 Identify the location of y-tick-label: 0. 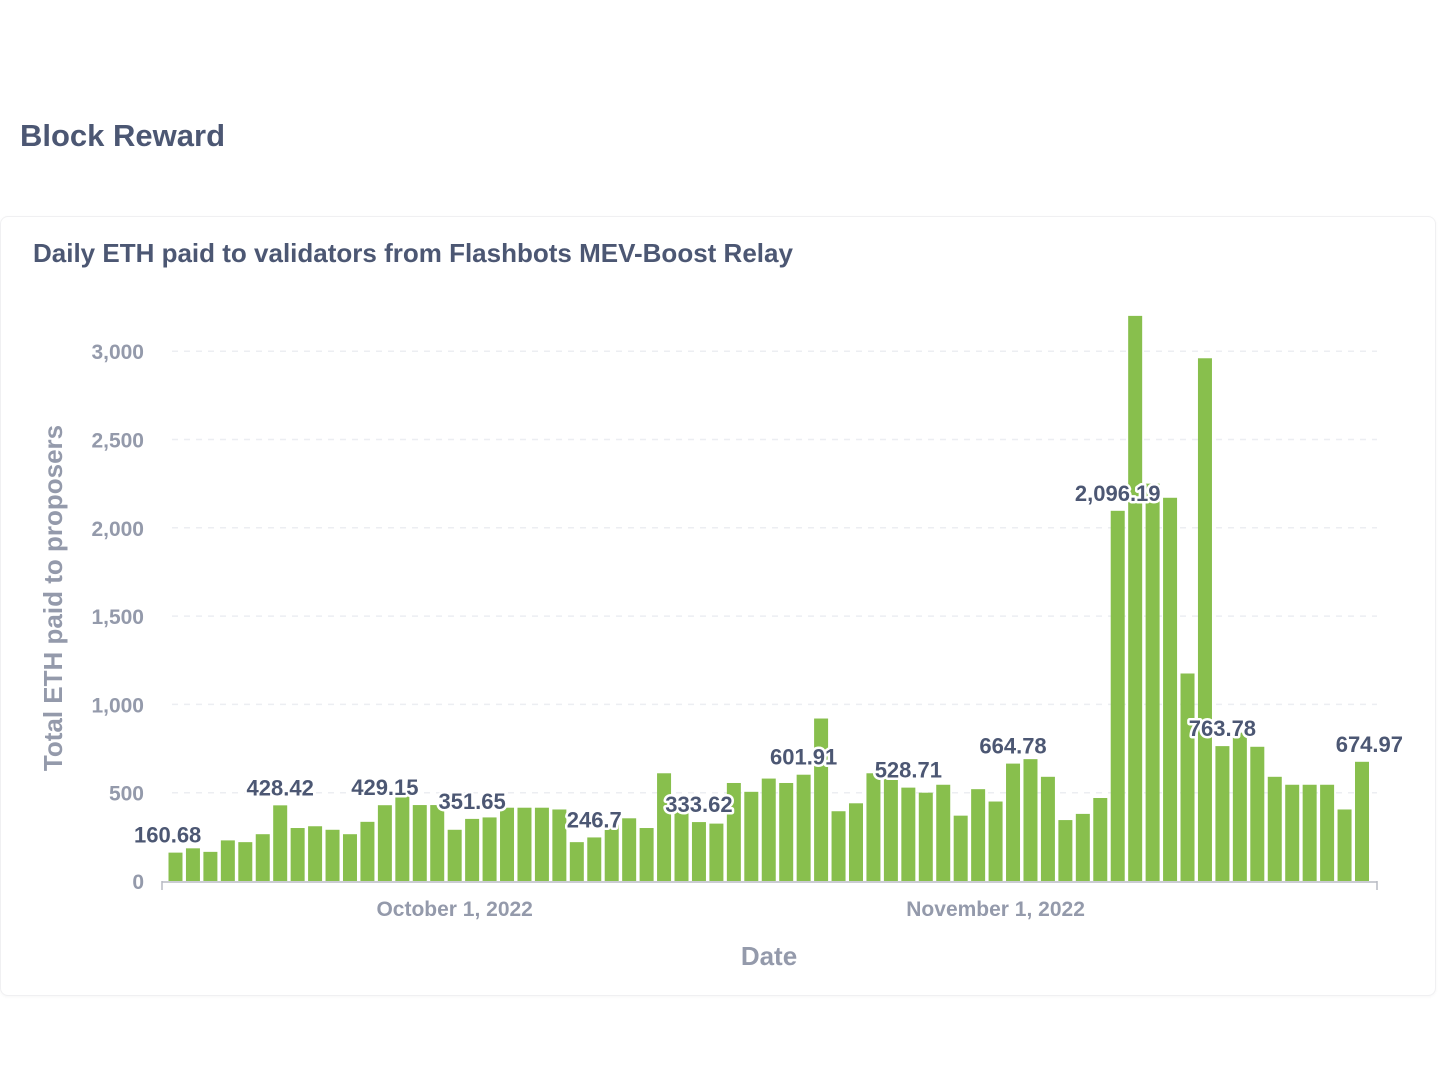
(138, 882).